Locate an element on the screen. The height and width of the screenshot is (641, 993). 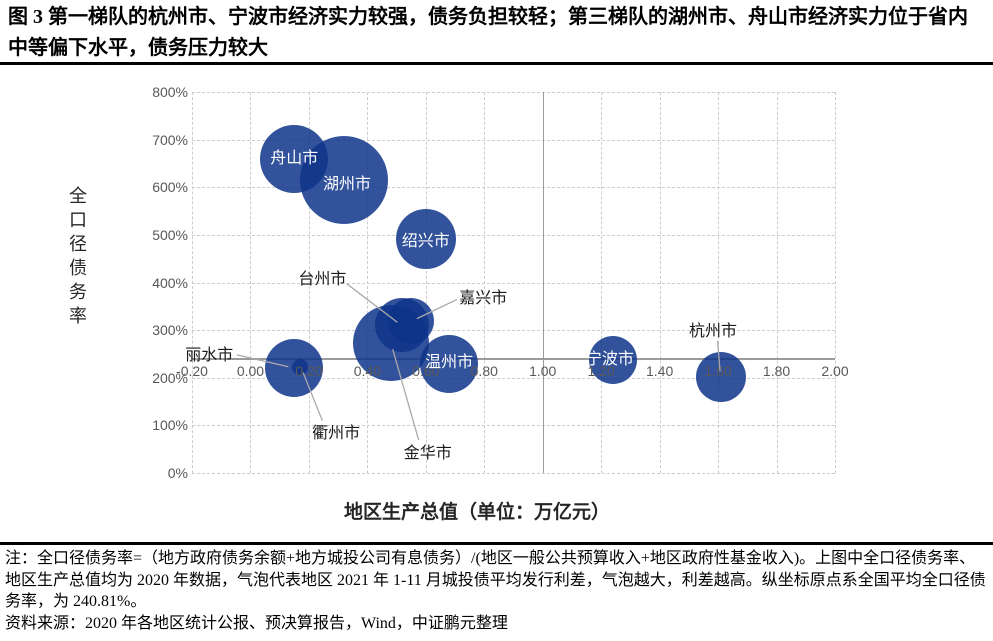
x-tick-label: 2.00 is located at coordinates (835, 371).